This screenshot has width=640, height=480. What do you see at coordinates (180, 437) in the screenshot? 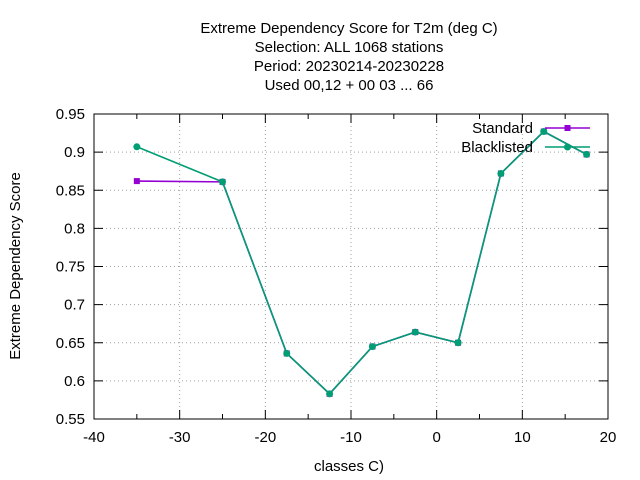
I see `x-tick-label: -30` at bounding box center [180, 437].